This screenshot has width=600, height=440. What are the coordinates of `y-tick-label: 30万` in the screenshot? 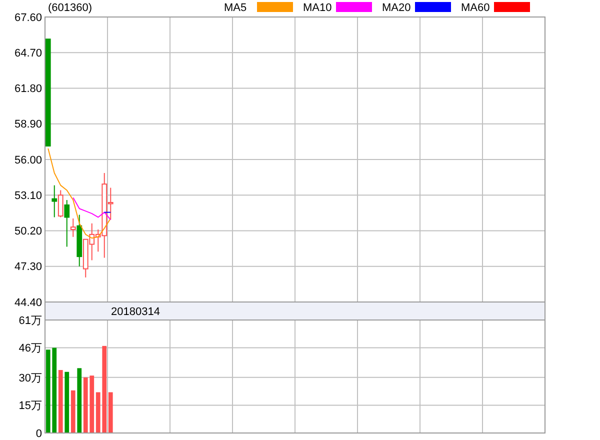 It's located at (30, 378).